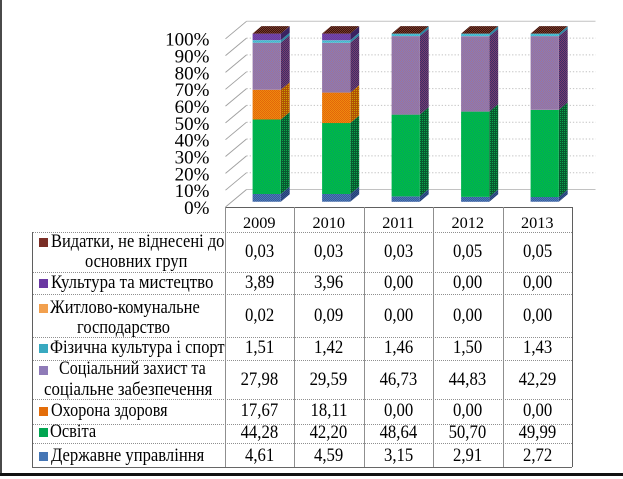  Describe the element at coordinates (192, 141) in the screenshot. I see `svg-text: 40%` at that location.